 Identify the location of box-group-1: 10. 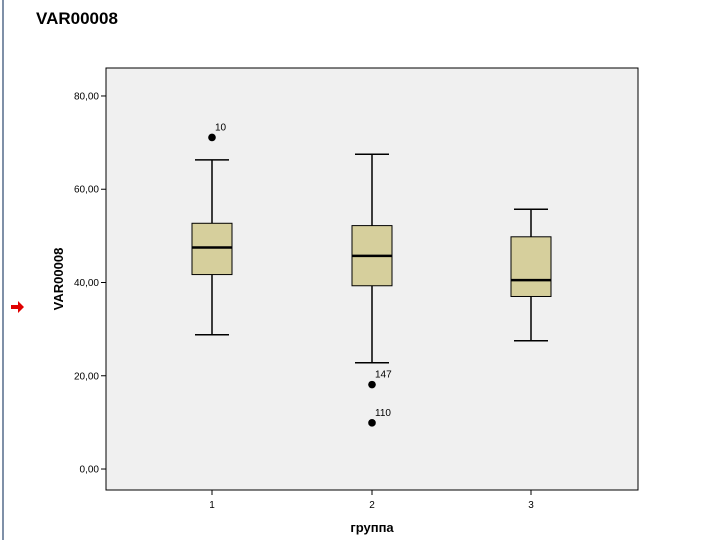
(212, 229).